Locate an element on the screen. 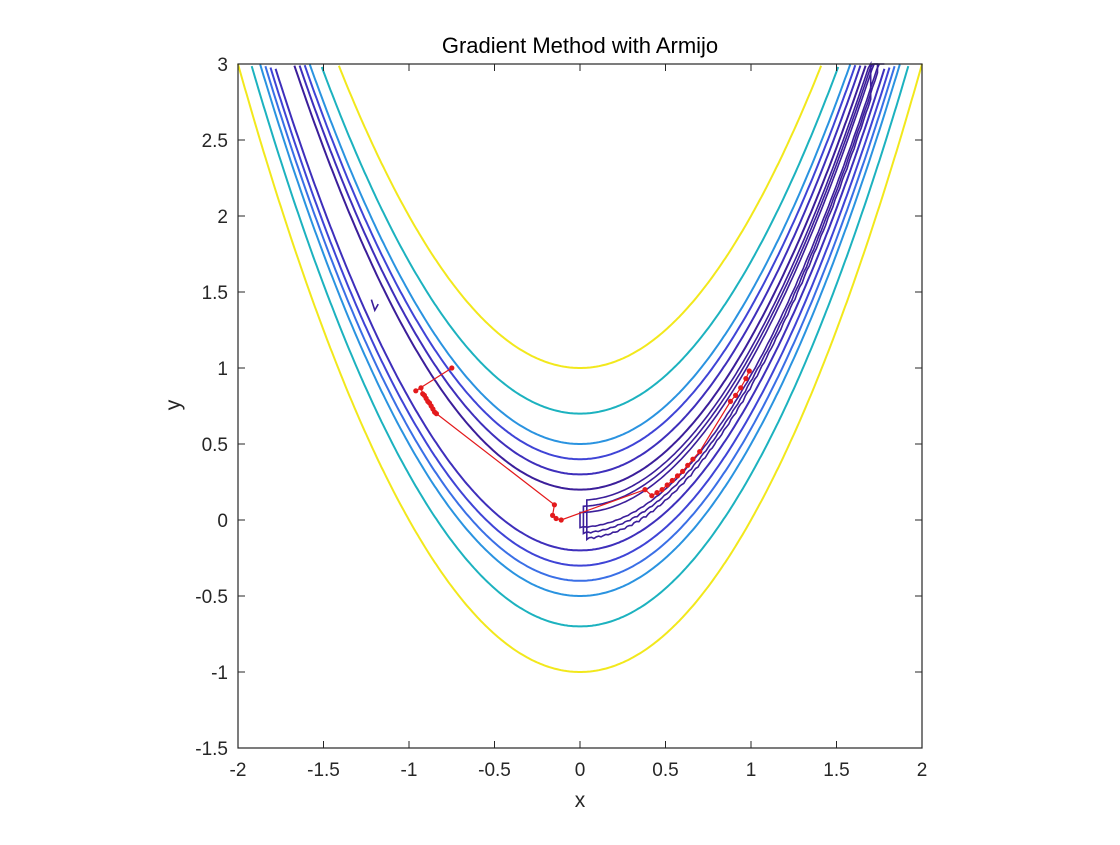 The image size is (1120, 845). x-tick-label-3: -0.5 is located at coordinates (494, 770).